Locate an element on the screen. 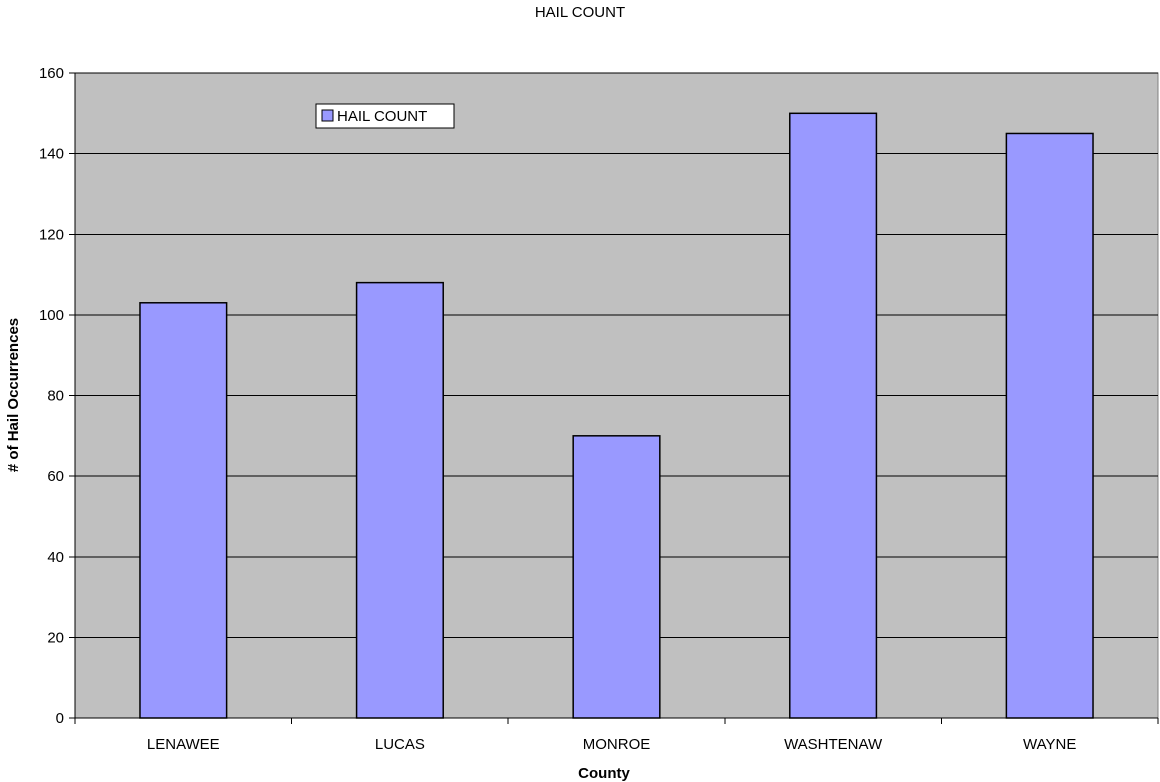 This screenshot has height=782, width=1160. x-axis-label: County is located at coordinates (604, 773).